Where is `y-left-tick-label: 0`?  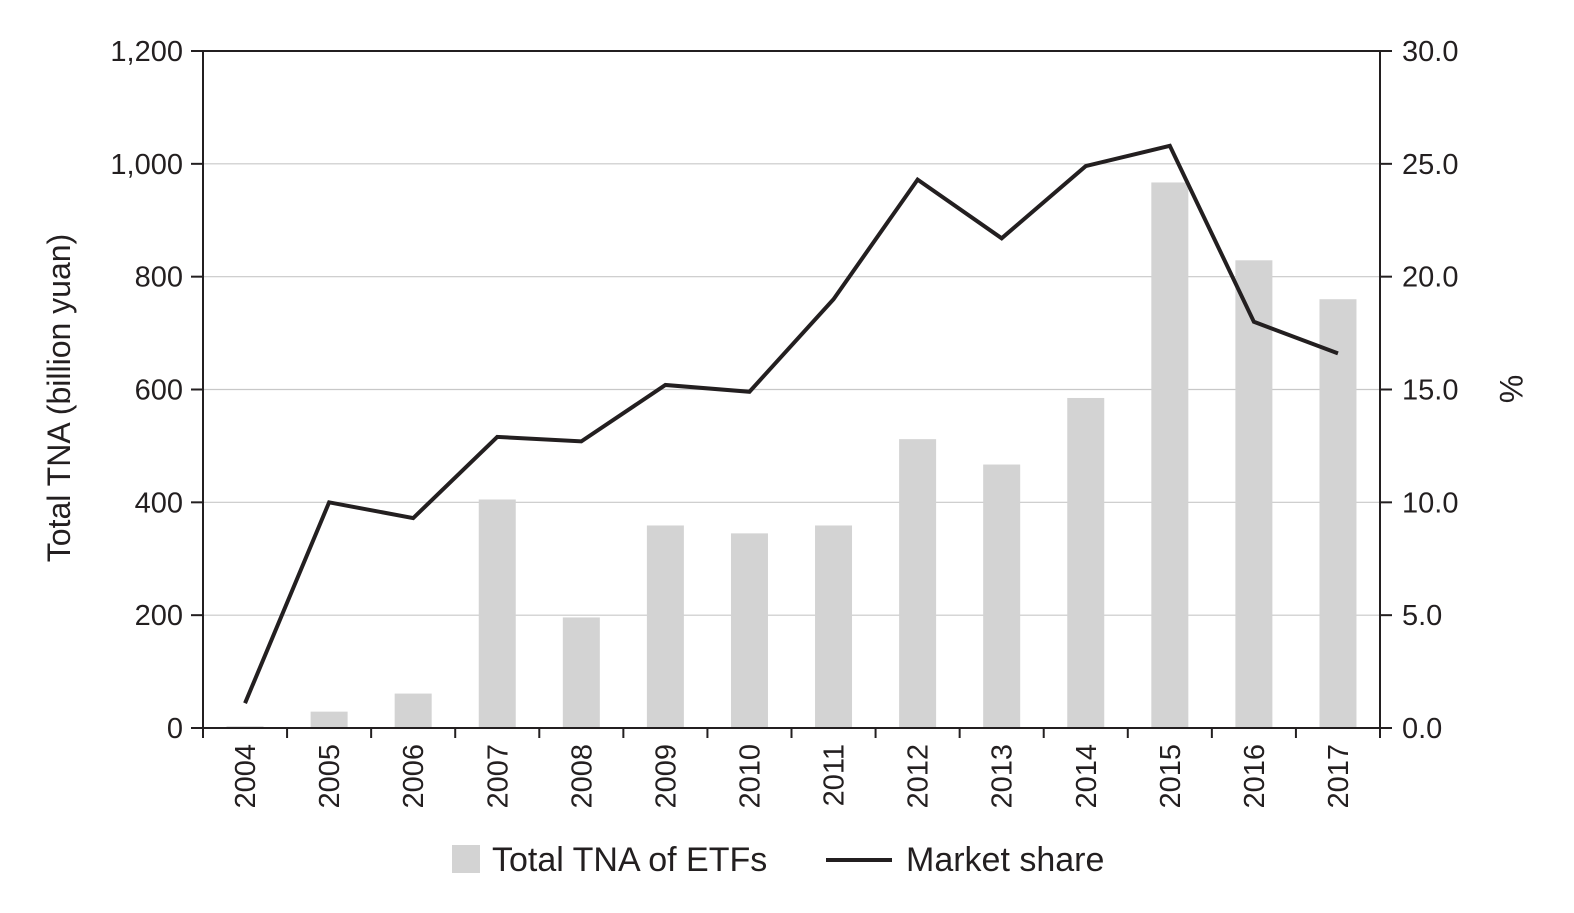
y-left-tick-label: 0 is located at coordinates (175, 729).